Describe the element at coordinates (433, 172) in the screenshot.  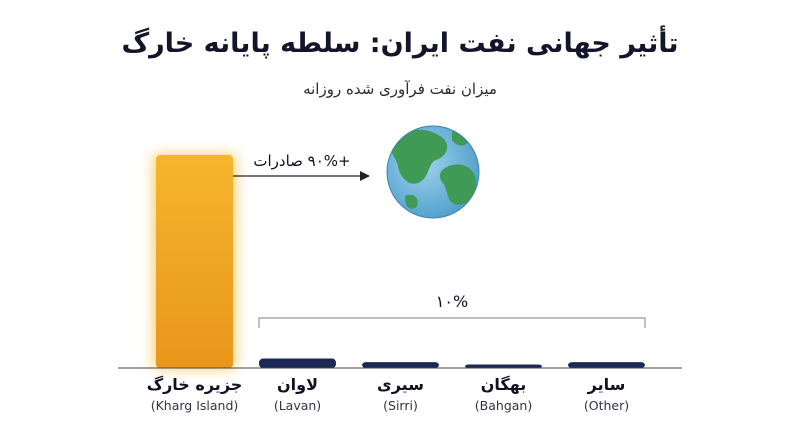
I see `globe-icon` at that location.